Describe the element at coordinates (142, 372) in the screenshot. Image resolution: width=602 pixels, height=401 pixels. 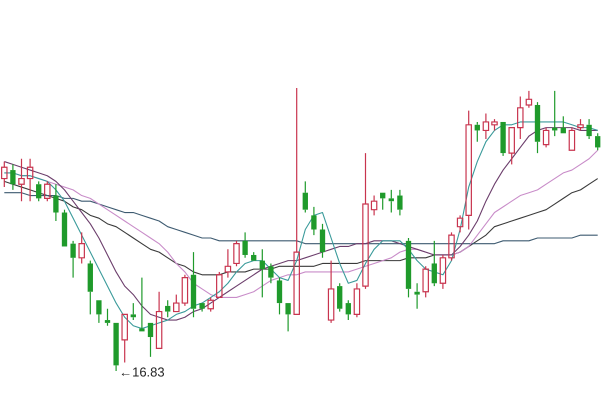
I see `annotation: ←16.83` at that location.